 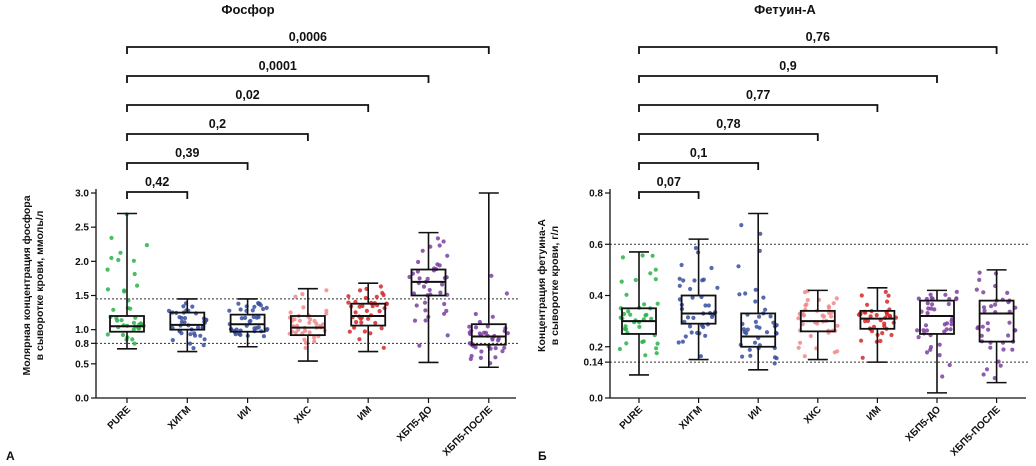 I want to click on comparison-bracket: 0,1, so click(x=699, y=158).